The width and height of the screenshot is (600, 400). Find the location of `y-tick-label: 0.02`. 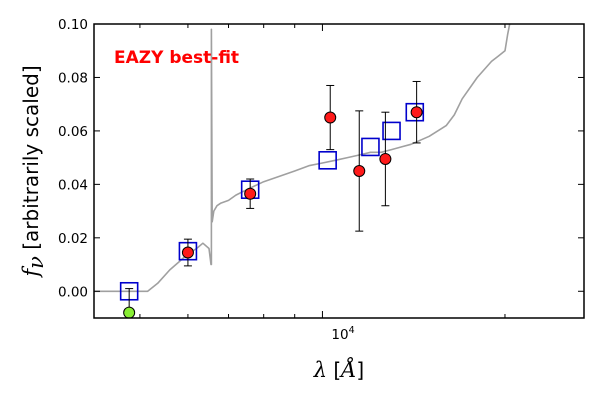

y-tick-label: 0.02 is located at coordinates (73, 239).